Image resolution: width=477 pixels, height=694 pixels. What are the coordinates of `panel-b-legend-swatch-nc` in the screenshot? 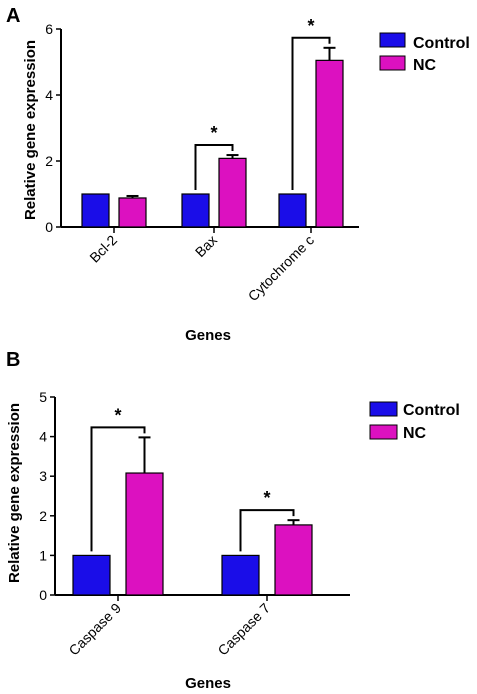 It's located at (383, 432).